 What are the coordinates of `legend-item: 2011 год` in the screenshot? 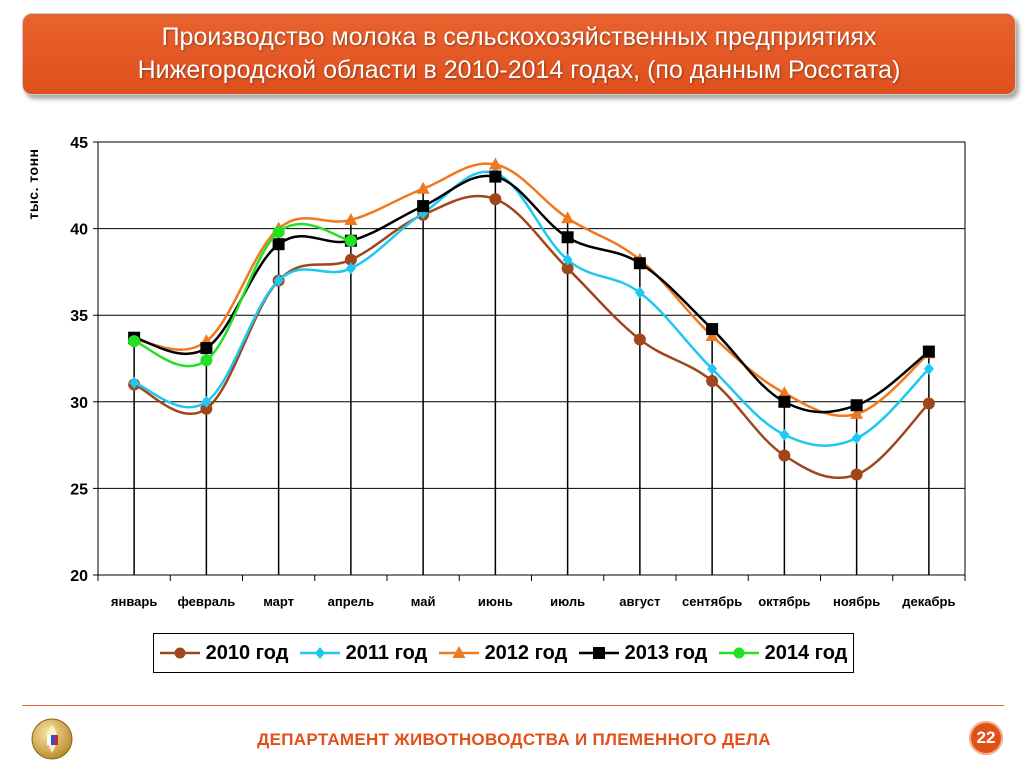 It's located at (363, 653).